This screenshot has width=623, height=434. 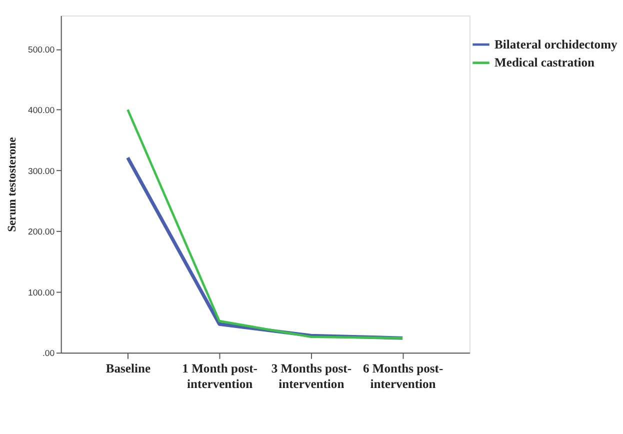 I want to click on y-axis-title: Serum testosterone, so click(x=11, y=184).